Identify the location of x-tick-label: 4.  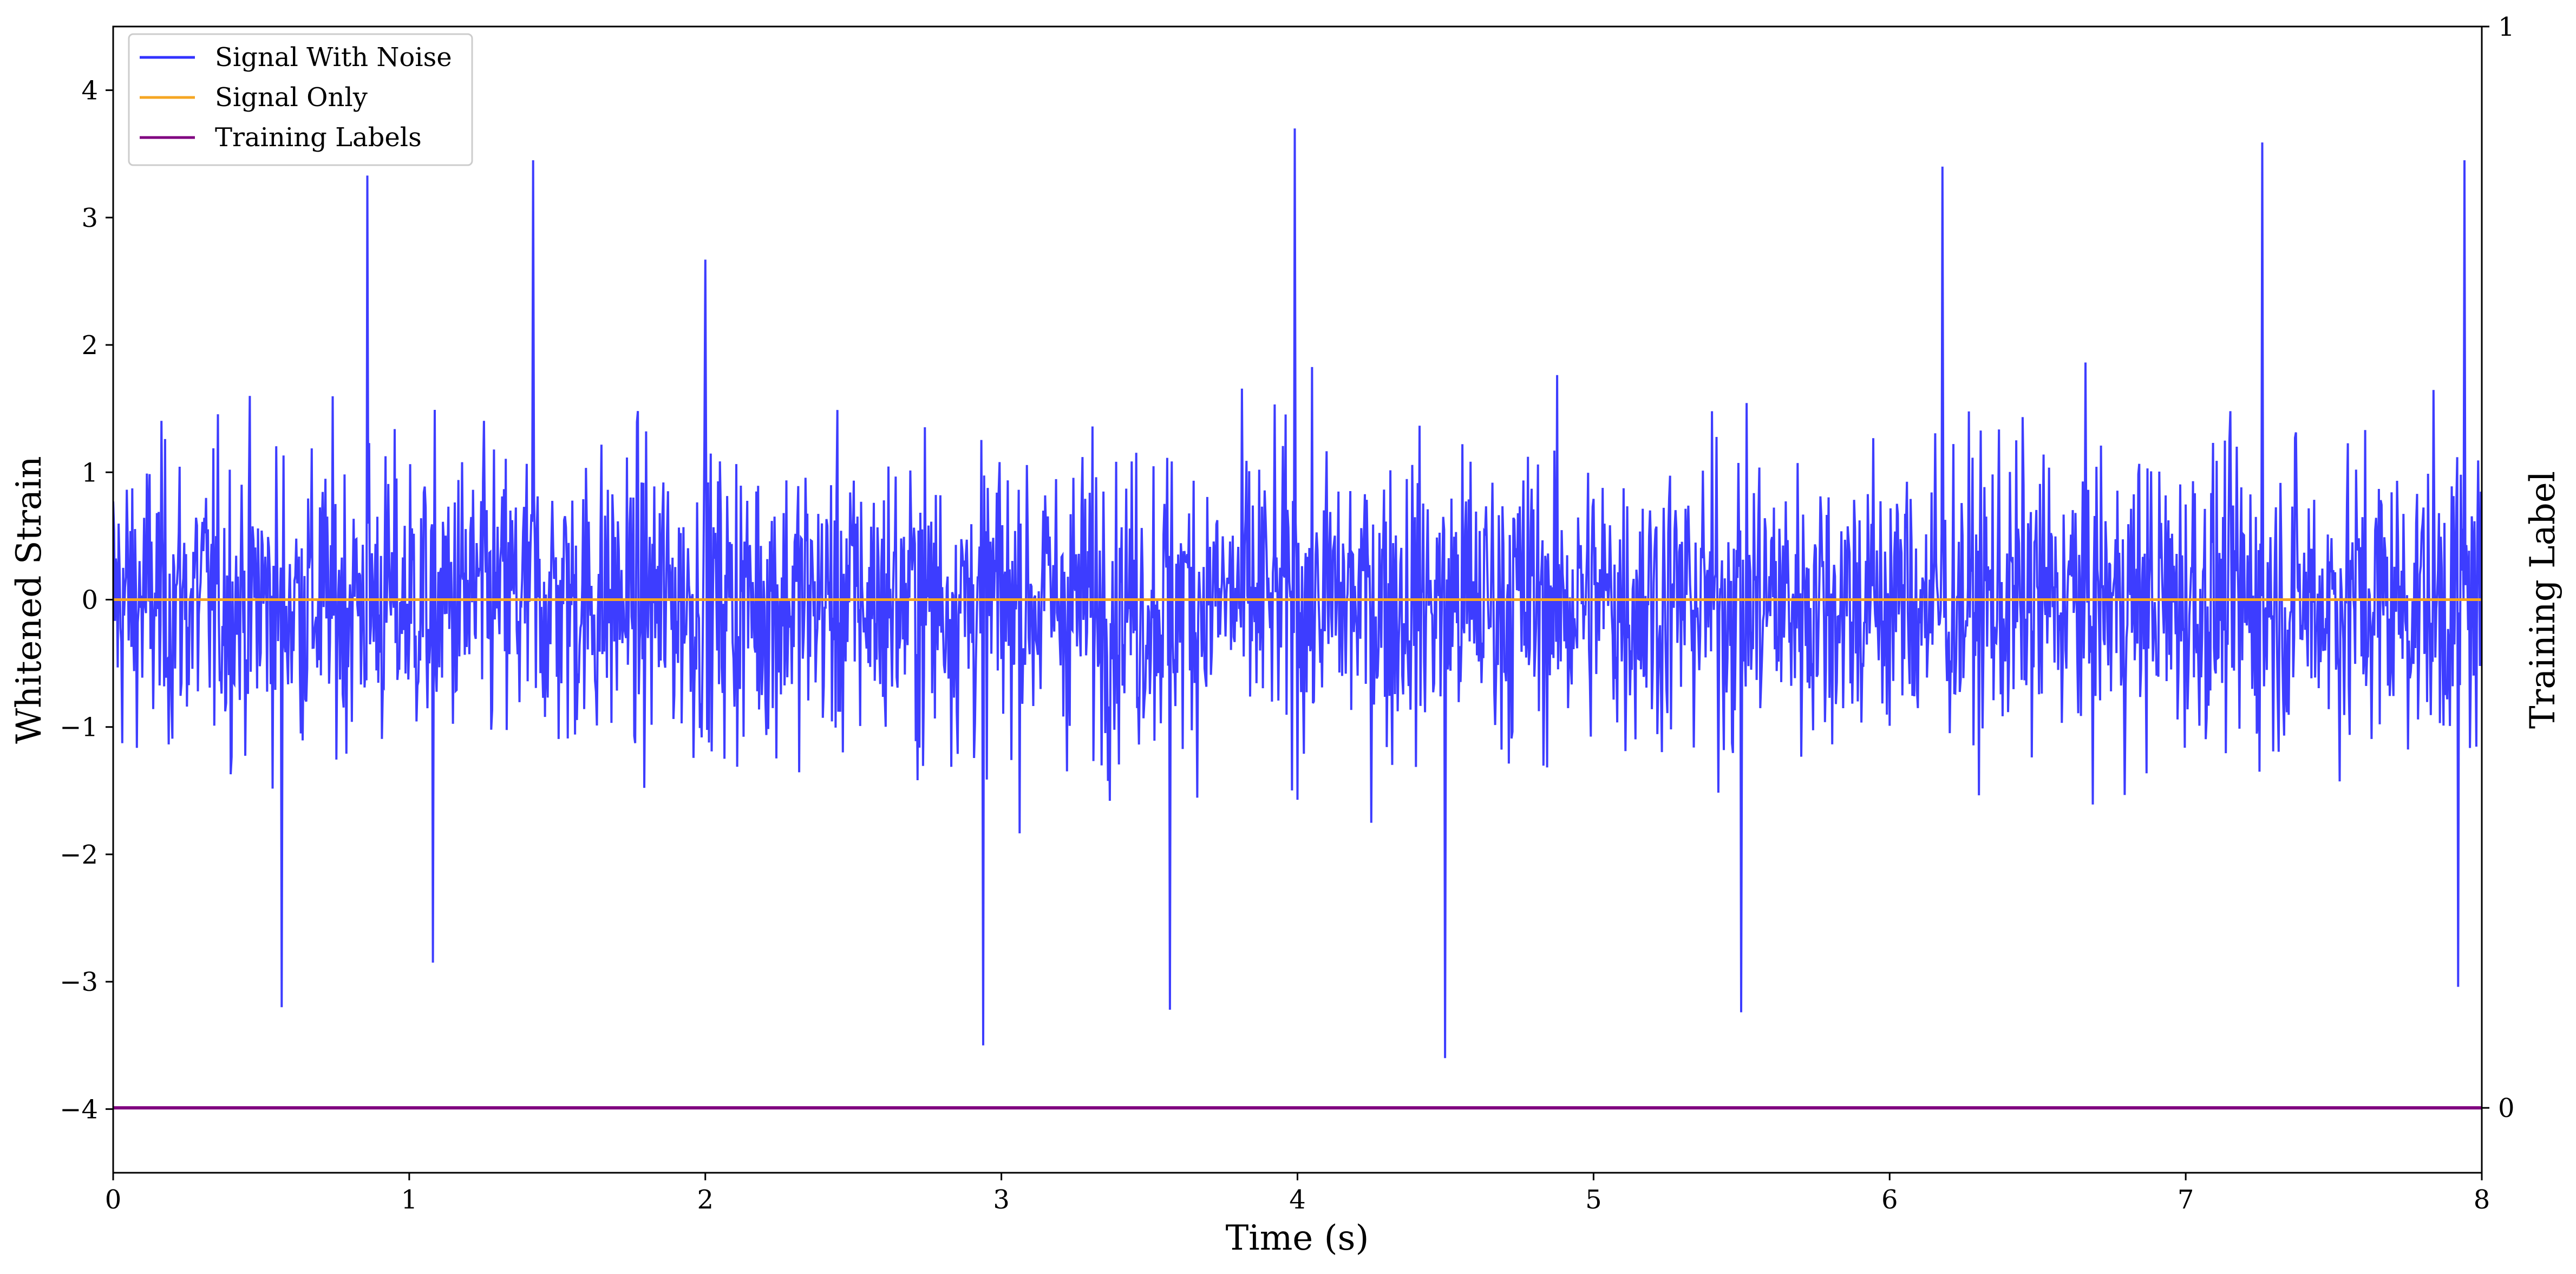
(1297, 1200).